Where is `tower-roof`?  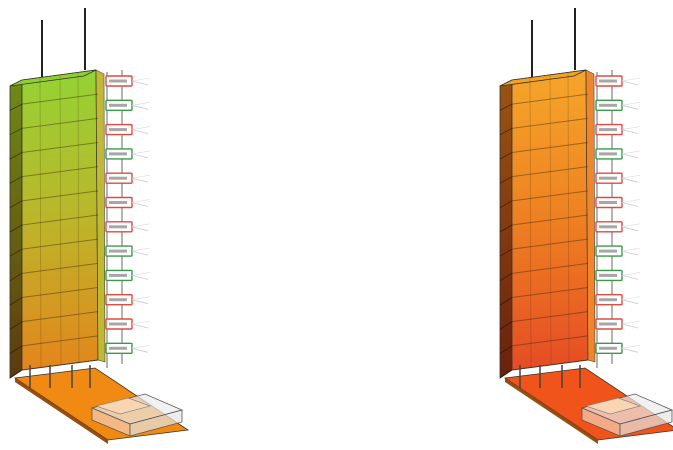 tower-roof is located at coordinates (543, 78).